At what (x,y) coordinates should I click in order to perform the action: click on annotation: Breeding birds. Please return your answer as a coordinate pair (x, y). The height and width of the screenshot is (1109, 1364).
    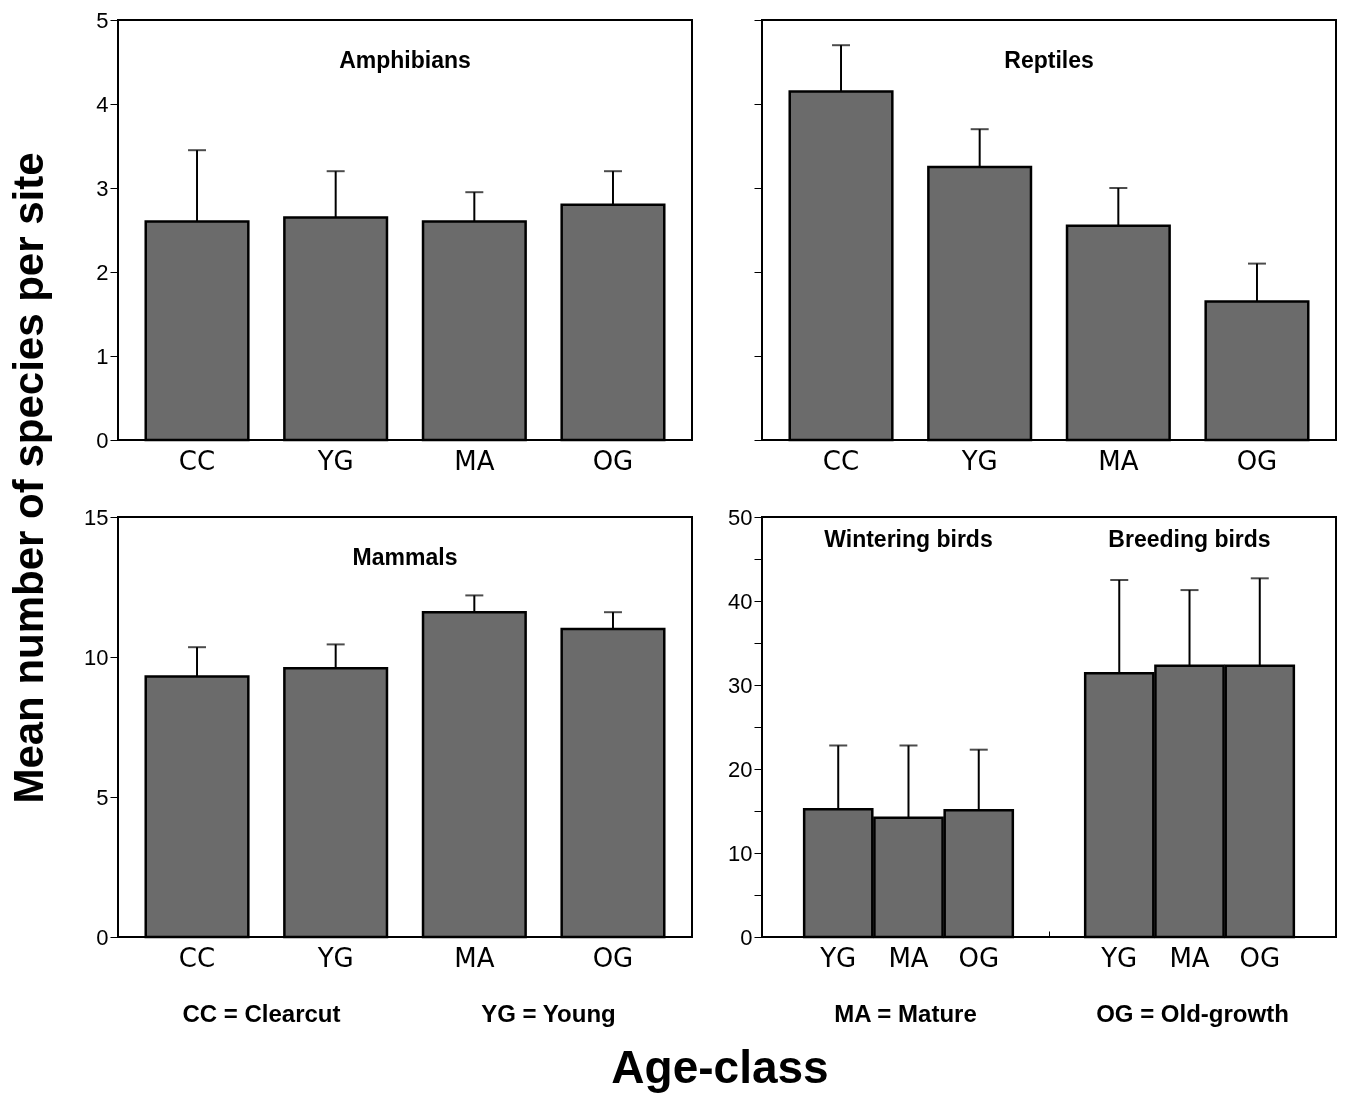
    Looking at the image, I should click on (1189, 539).